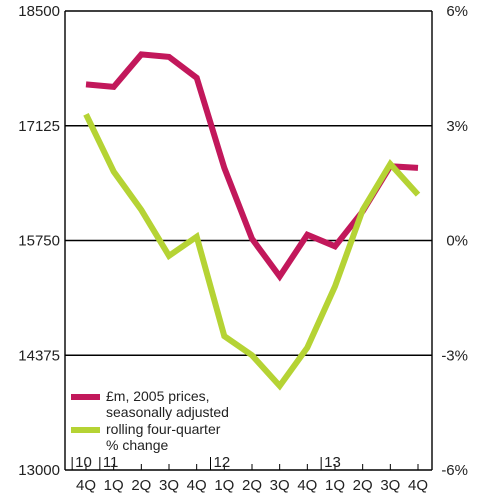  I want to click on left-tick-label: 17125, so click(39, 126).